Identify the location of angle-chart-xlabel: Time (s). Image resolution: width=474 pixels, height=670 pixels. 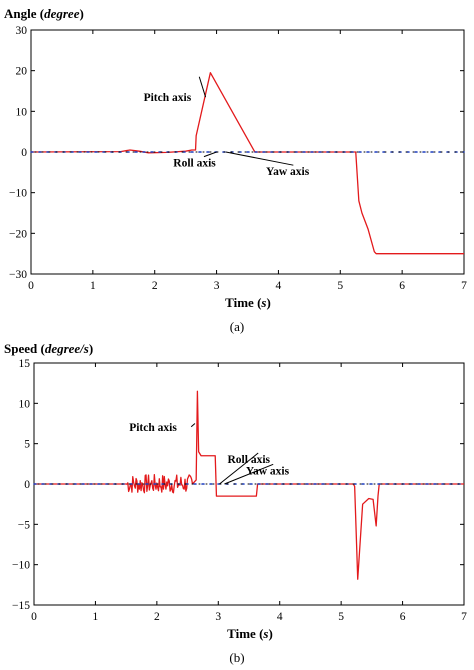
(248, 302).